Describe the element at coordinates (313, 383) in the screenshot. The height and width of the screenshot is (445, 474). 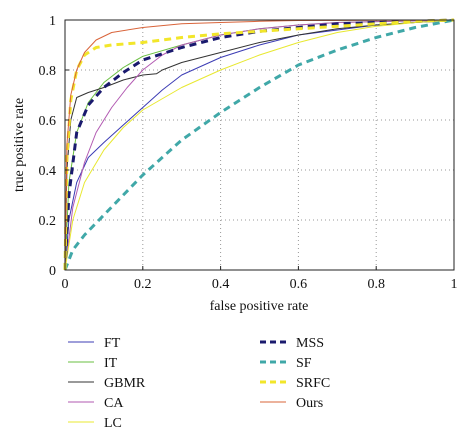
I see `legend-label-srfc: SRFC` at that location.